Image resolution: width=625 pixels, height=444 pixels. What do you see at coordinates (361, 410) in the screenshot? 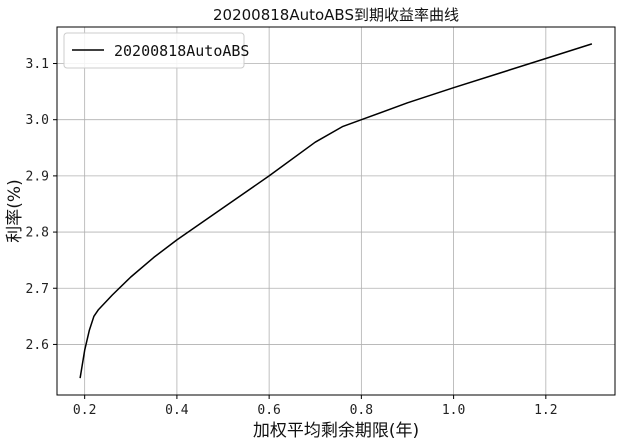
I see `x-tick-label: 0.8` at bounding box center [361, 410].